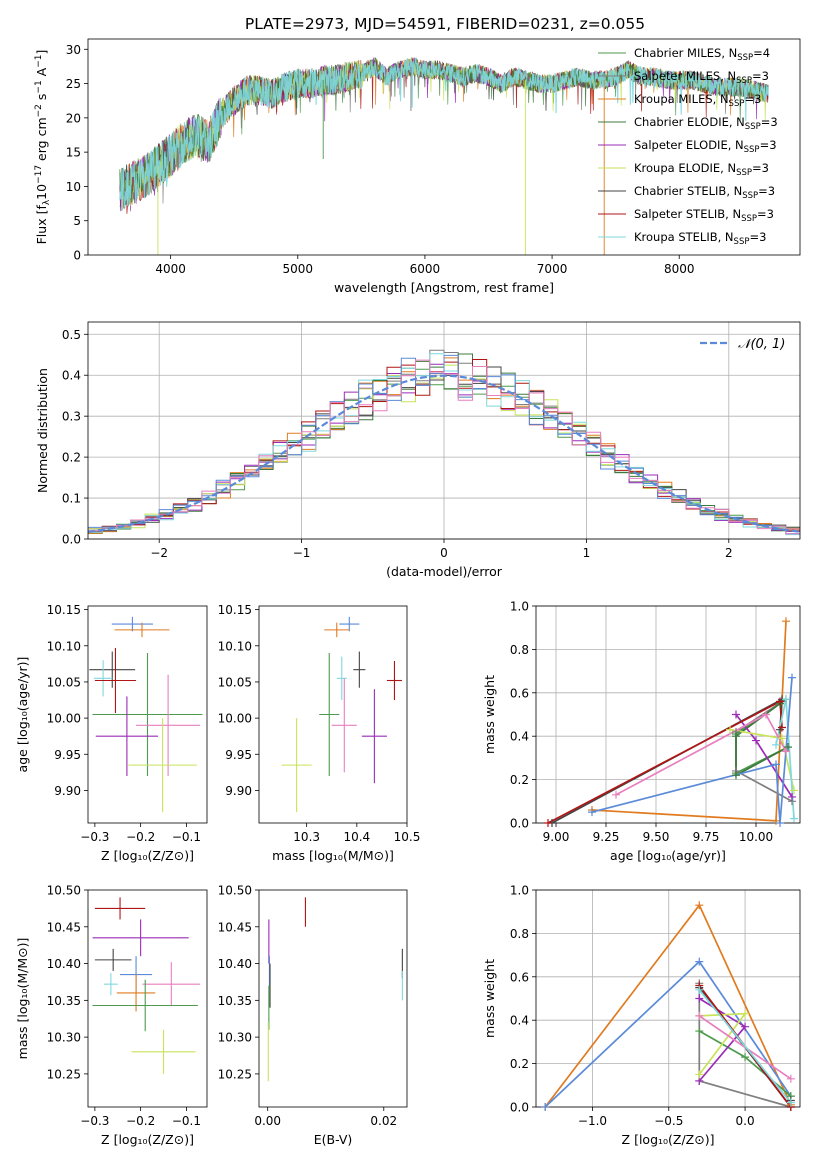  Describe the element at coordinates (298, 269) in the screenshot. I see `x-tick-label: 5000` at that location.